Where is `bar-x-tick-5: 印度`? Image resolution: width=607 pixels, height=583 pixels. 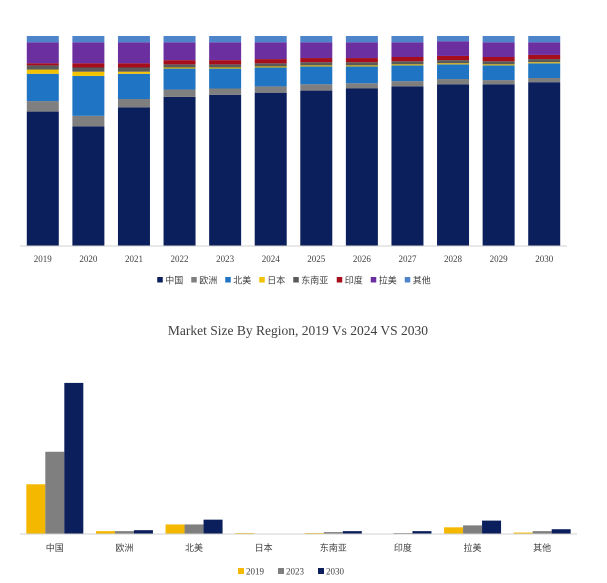
bar-x-tick-5: 印度 is located at coordinates (403, 548).